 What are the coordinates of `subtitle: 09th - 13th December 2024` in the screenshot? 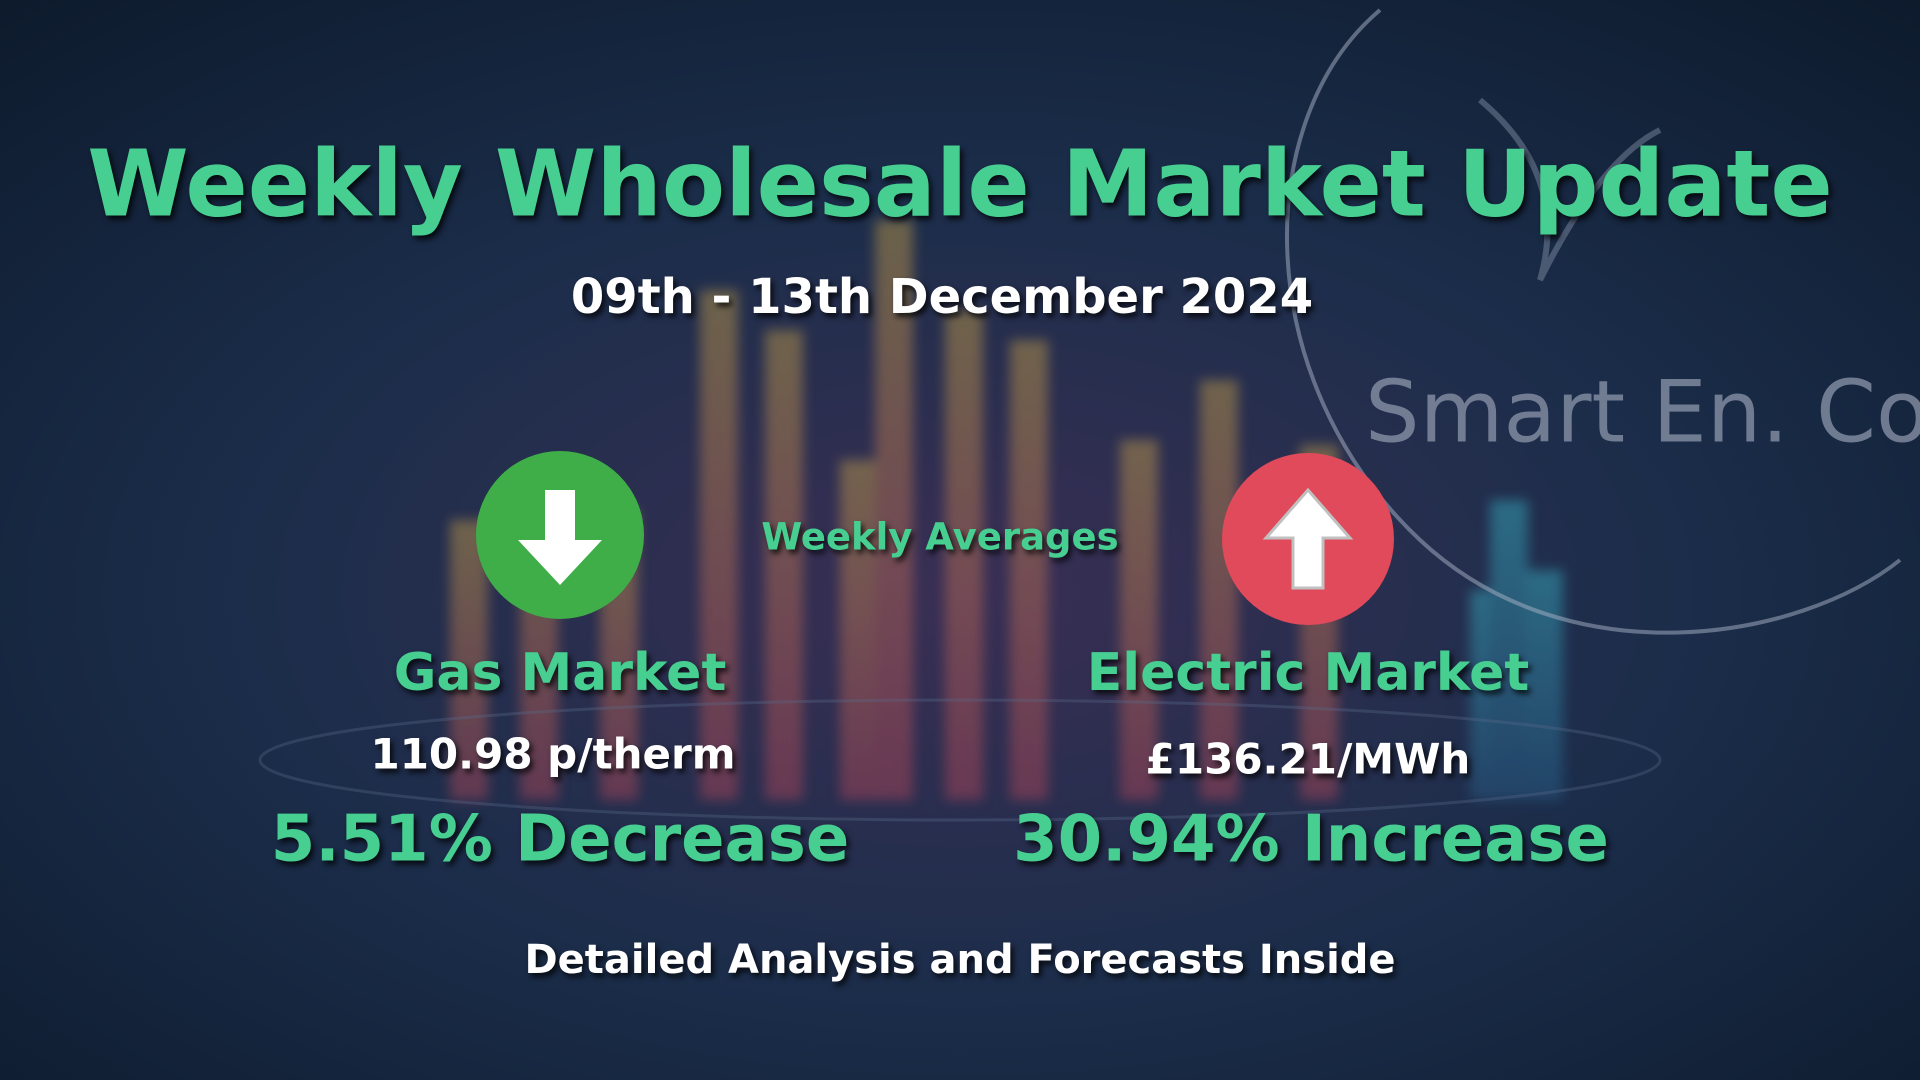 It's located at (942, 297).